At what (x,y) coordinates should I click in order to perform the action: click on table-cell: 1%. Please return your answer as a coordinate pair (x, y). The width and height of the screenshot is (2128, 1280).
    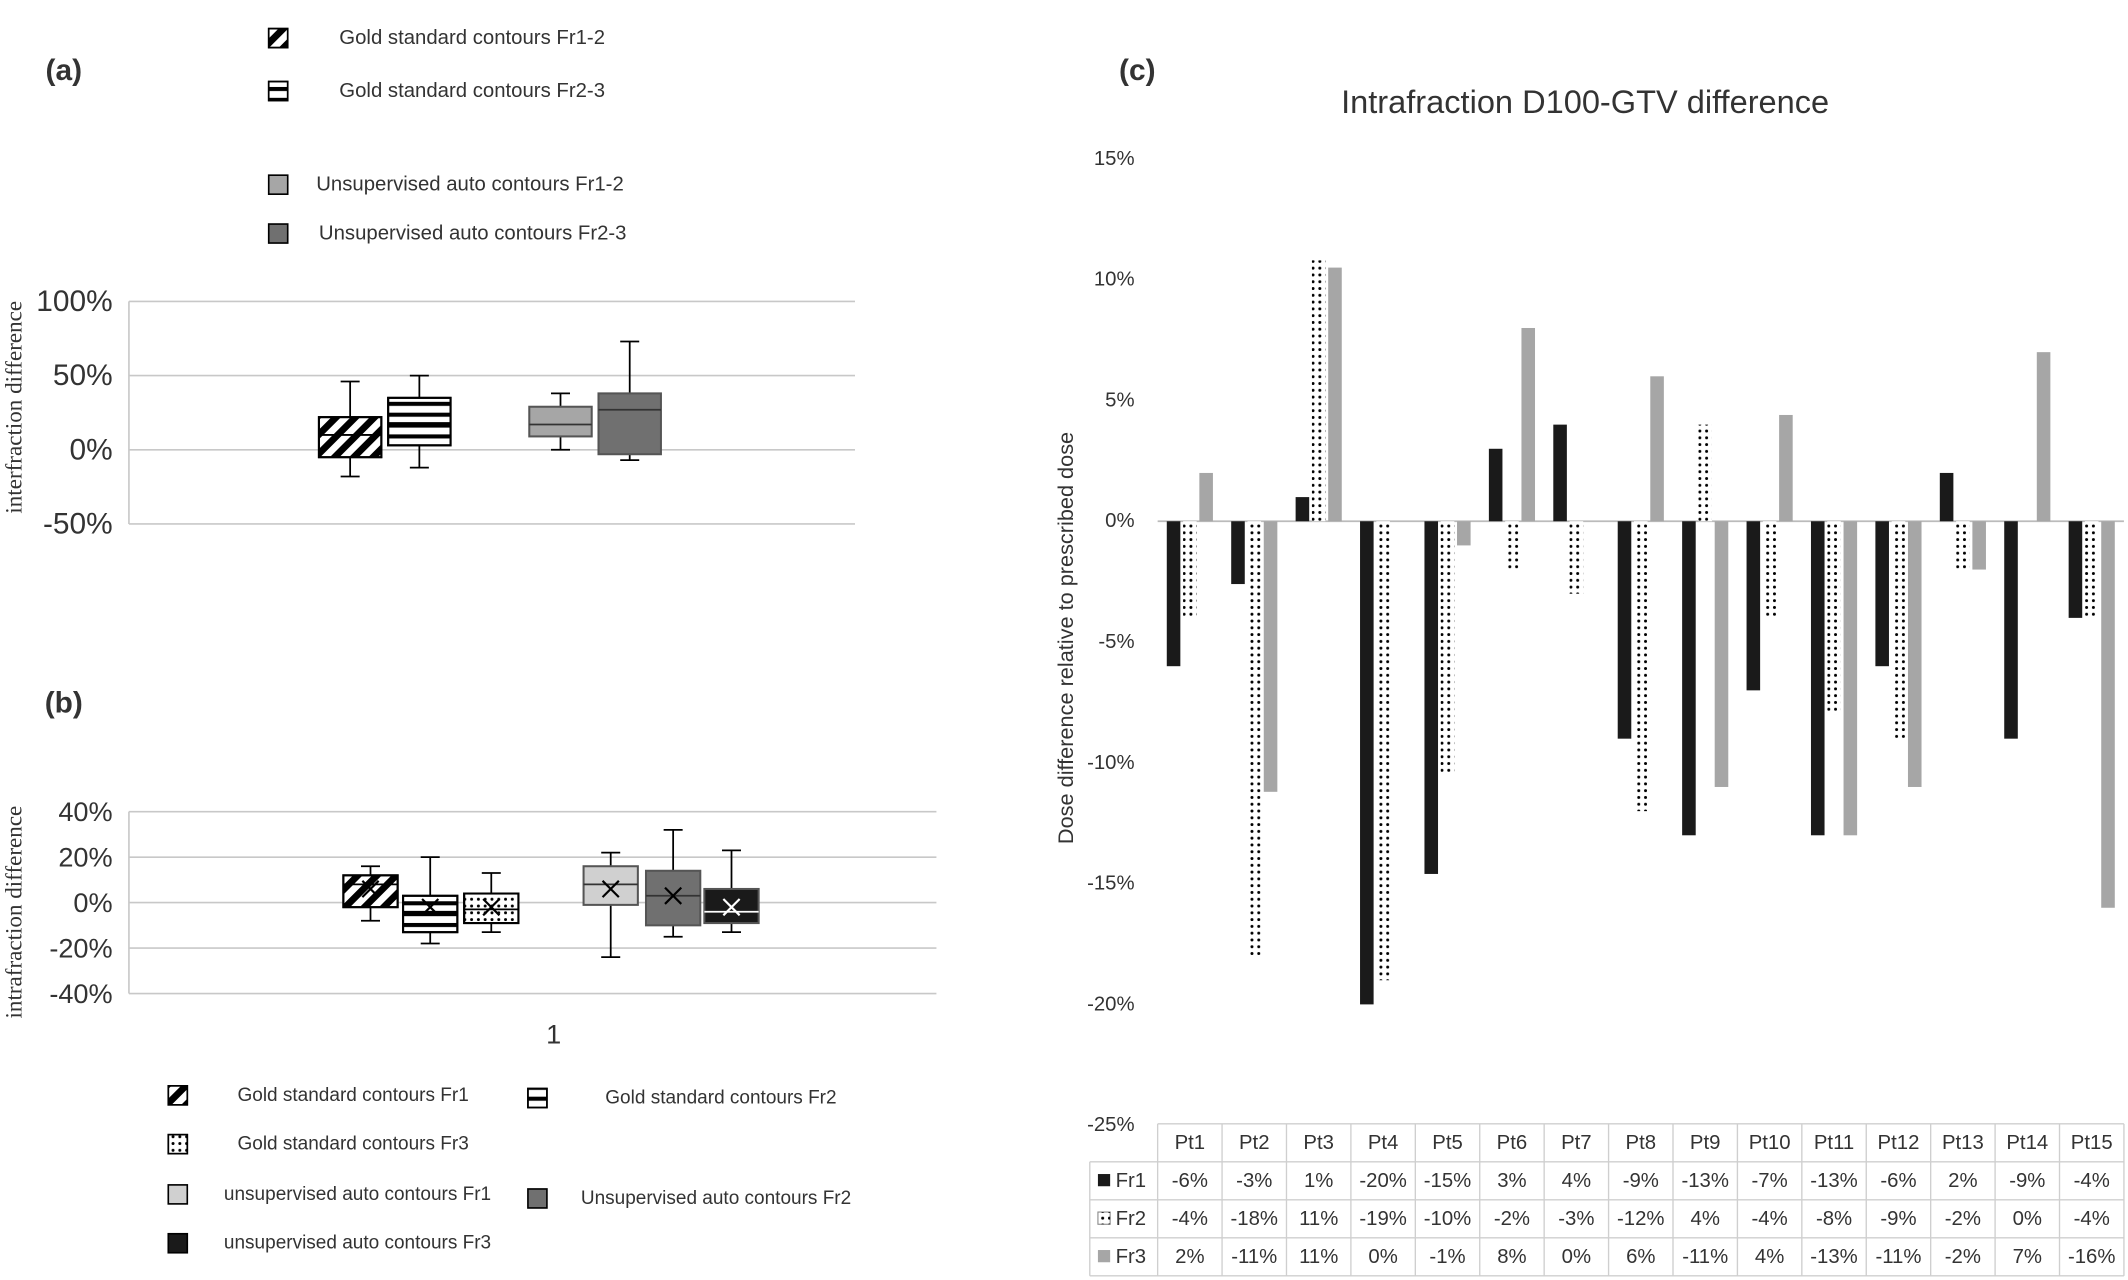
    Looking at the image, I should click on (1318, 1181).